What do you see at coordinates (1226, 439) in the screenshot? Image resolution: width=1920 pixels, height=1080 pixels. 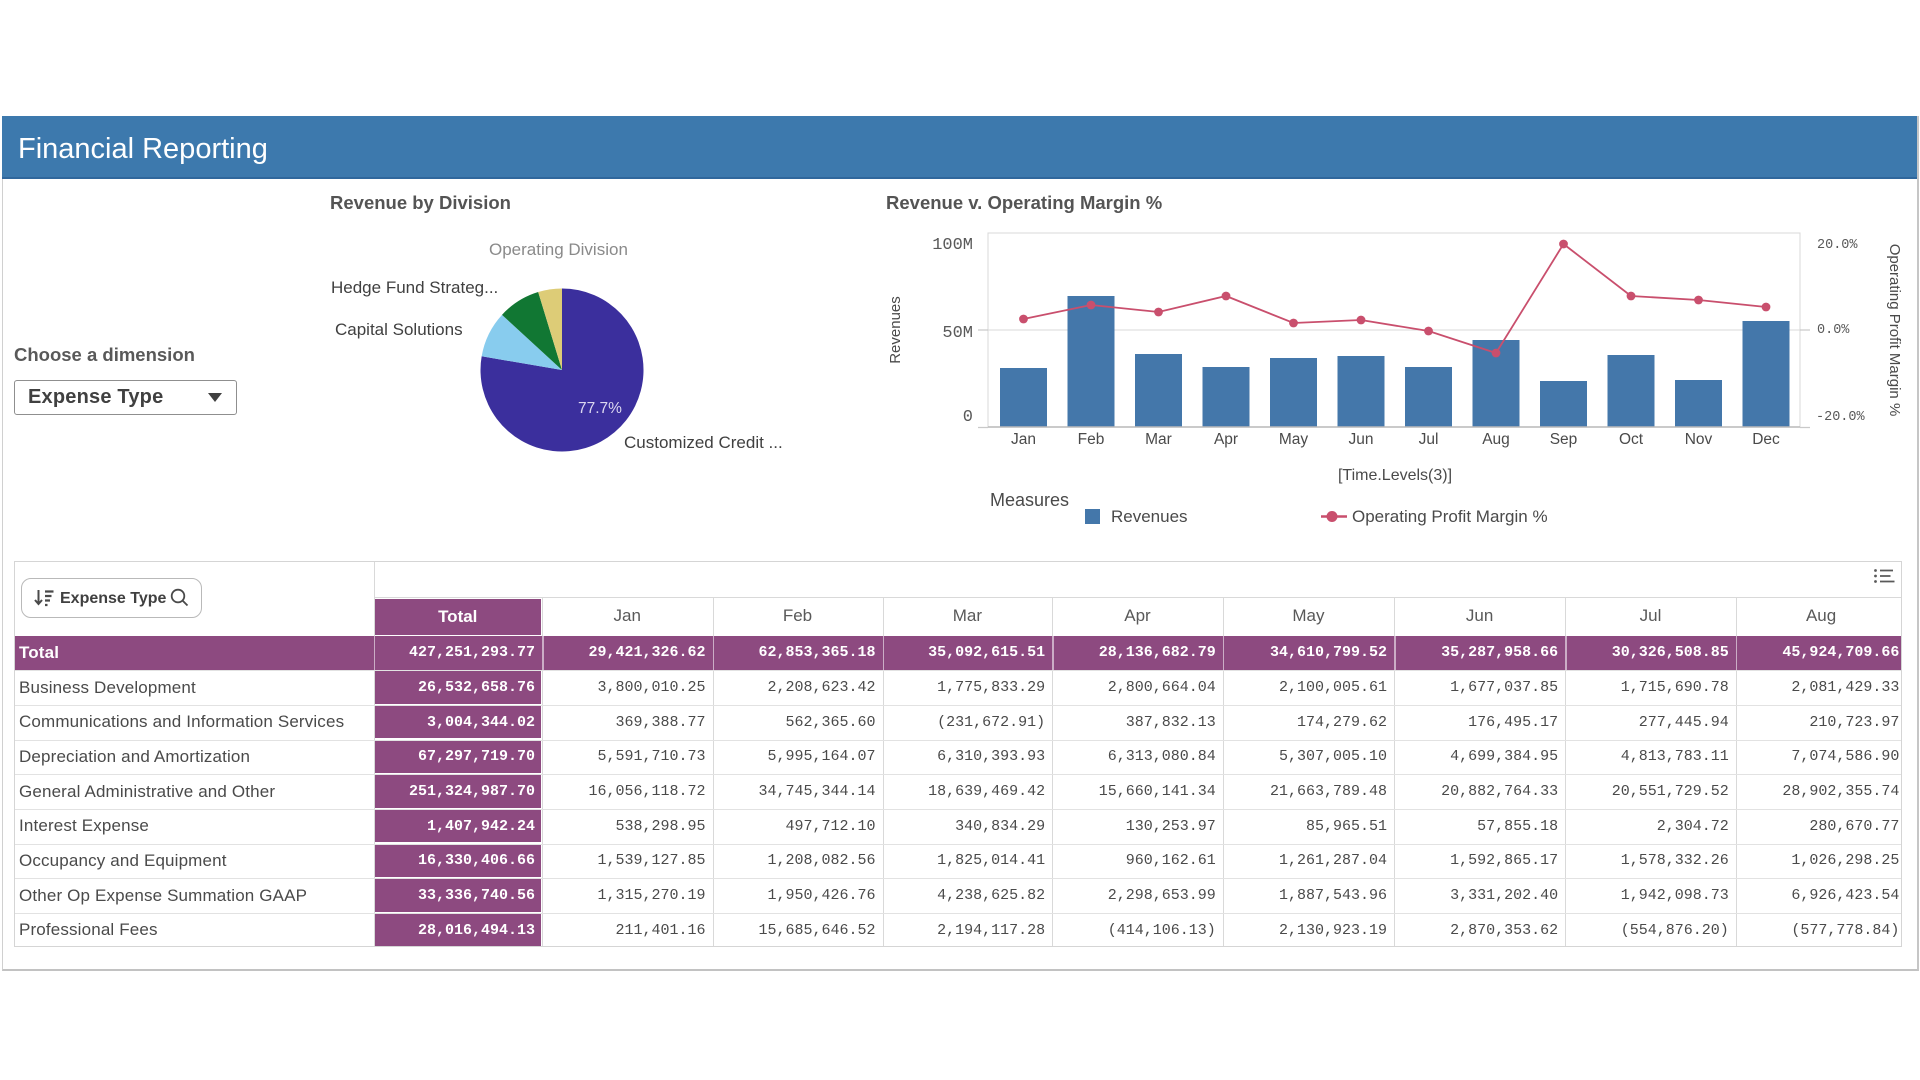 I see `svg-text: Apr` at bounding box center [1226, 439].